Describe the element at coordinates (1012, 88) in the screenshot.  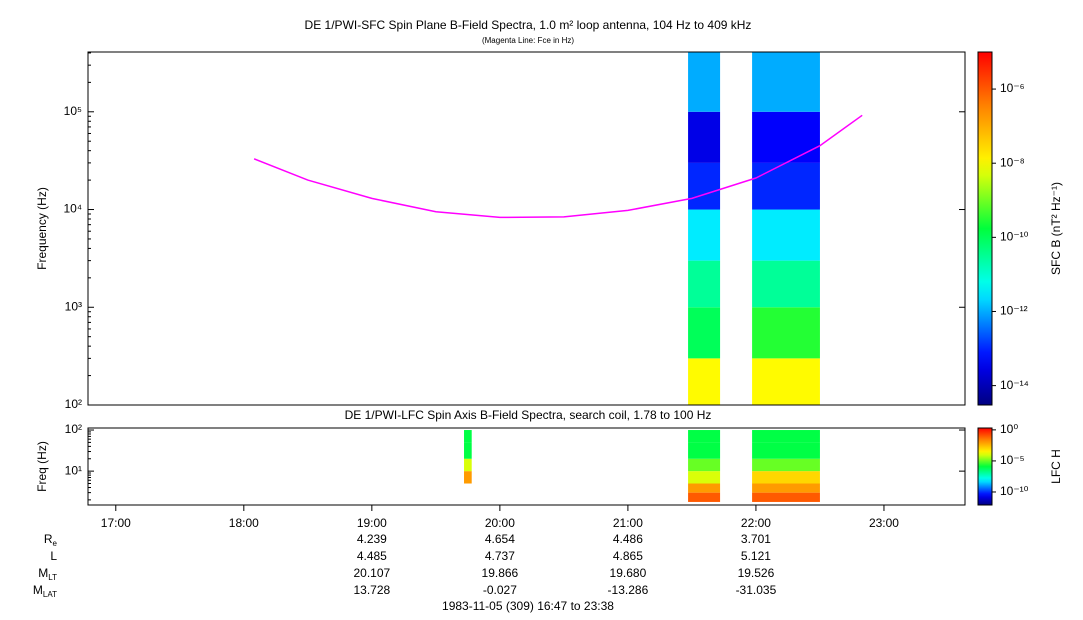
I see `colorbar-tick-label: 10⁻⁶` at that location.